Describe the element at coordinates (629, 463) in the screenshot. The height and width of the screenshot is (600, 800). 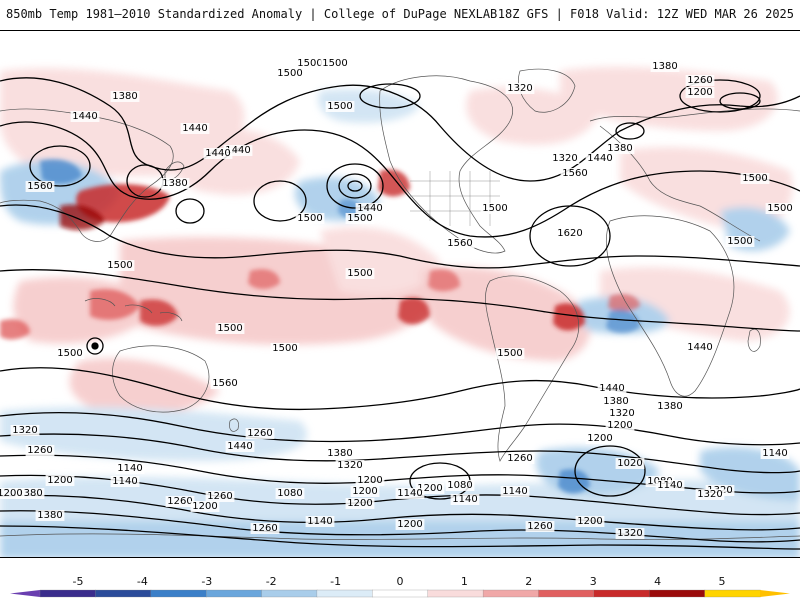
I see `contour-label: 1020` at that location.